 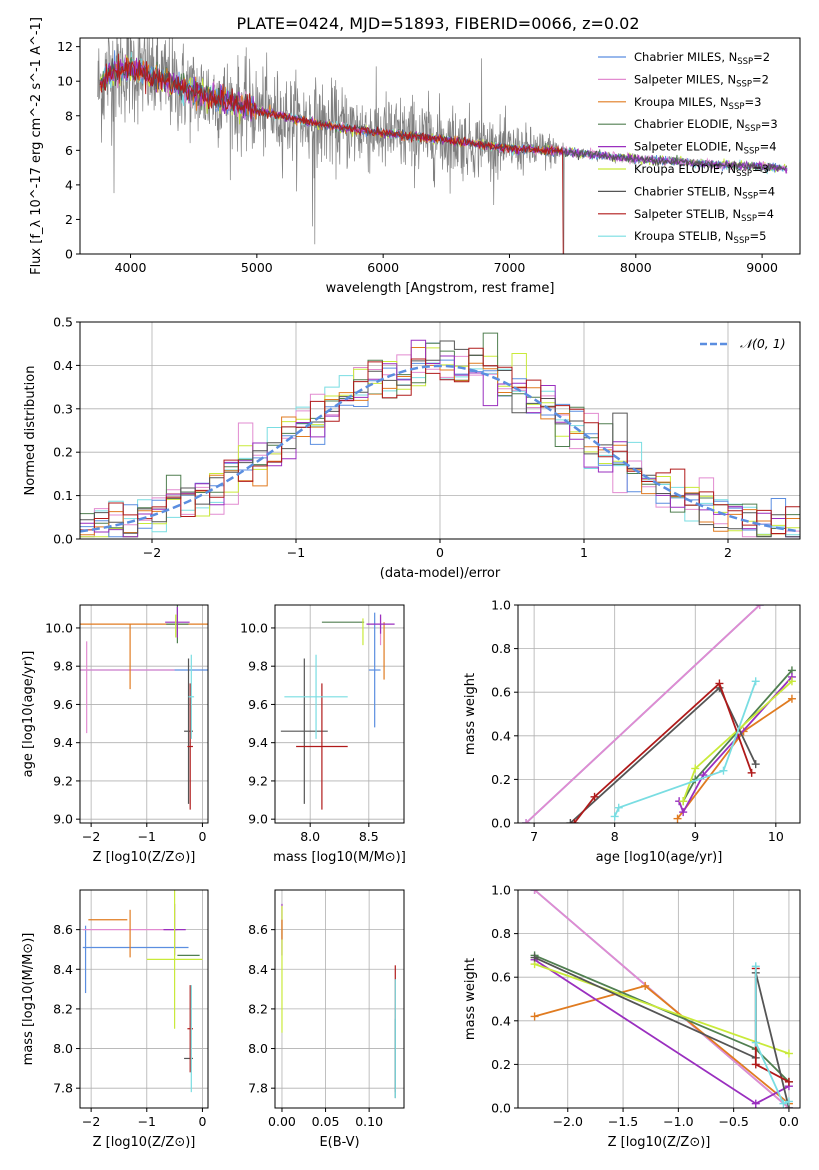 I want to click on spectrum-ytick-label: 10, so click(x=65, y=81).